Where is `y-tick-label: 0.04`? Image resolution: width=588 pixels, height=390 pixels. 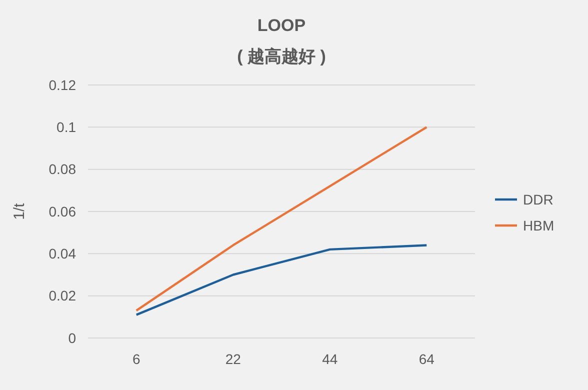 y-tick-label: 0.04 is located at coordinates (62, 254).